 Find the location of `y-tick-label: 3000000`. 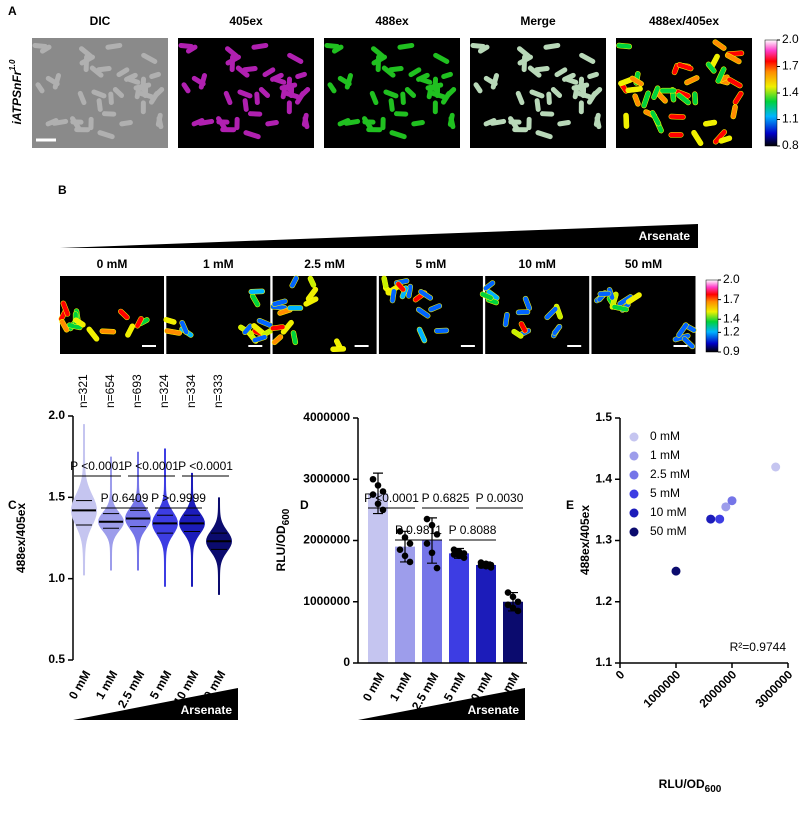

y-tick-label: 3000000 is located at coordinates (326, 478).